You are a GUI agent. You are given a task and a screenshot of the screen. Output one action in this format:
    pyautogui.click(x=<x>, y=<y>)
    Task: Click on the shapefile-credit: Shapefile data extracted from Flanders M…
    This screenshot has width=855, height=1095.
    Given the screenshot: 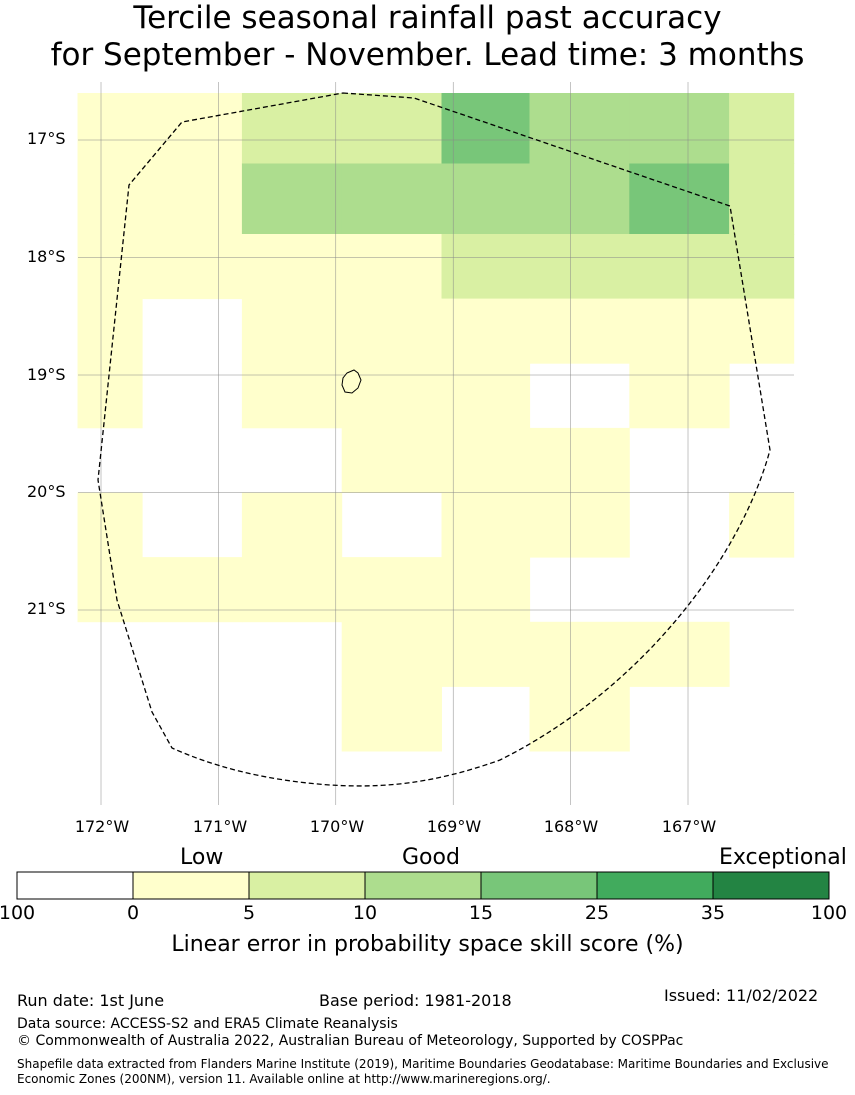 What is the action you would take?
    pyautogui.click(x=423, y=1071)
    